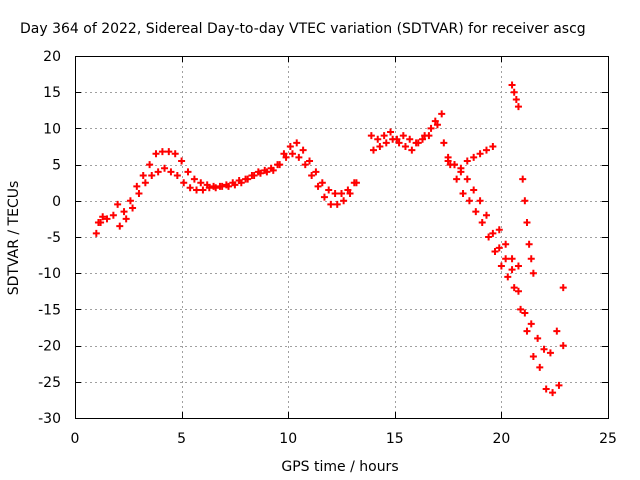  Describe the element at coordinates (49, 238) in the screenshot. I see `y-tick-labels: -30 -25 -20 -15 -10 -5 0 5 10 15 20` at that location.